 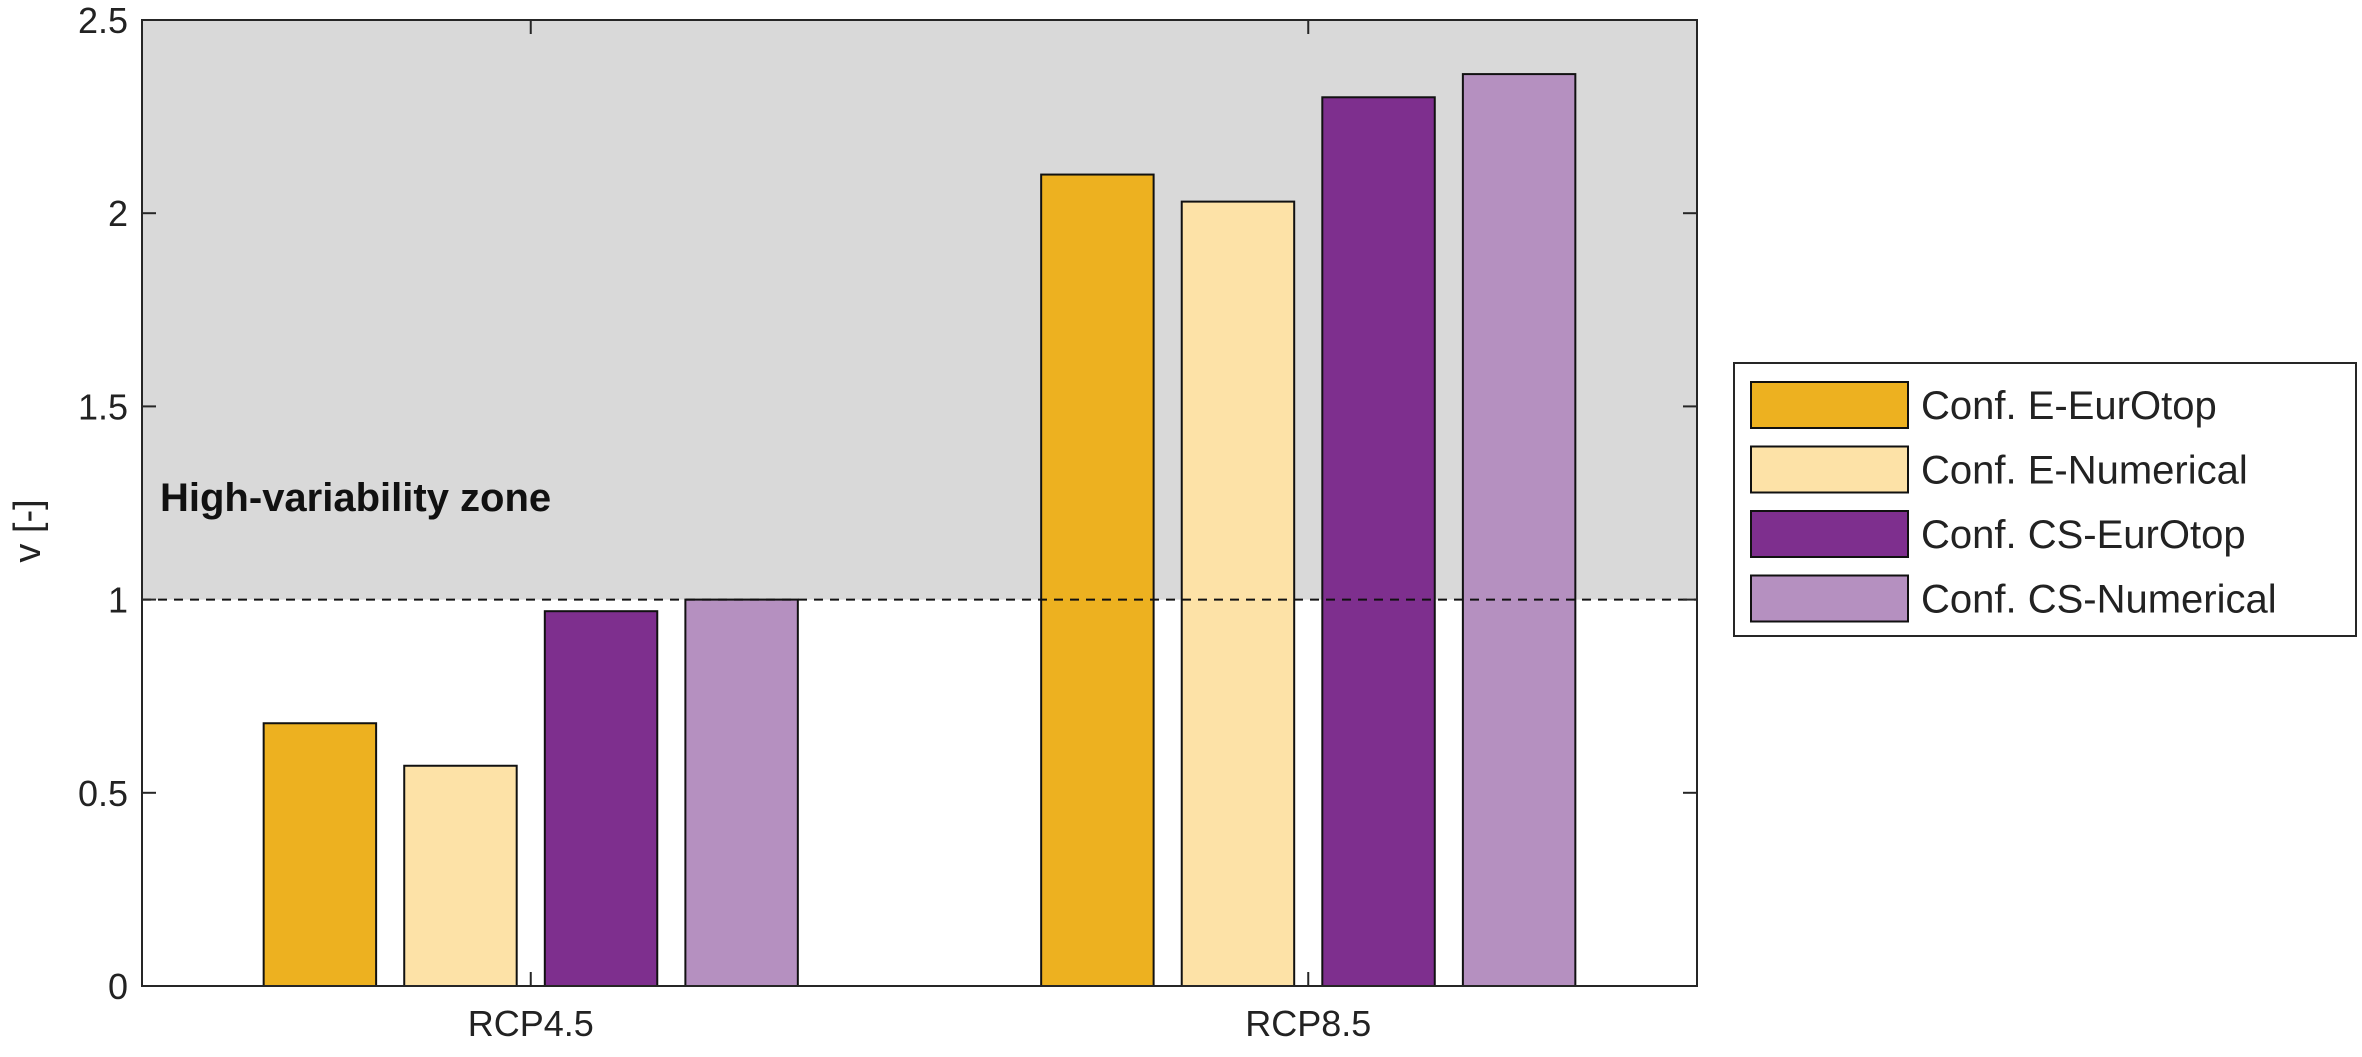 What do you see at coordinates (531, 1023) in the screenshot?
I see `x-tick-label: RCP4.5` at bounding box center [531, 1023].